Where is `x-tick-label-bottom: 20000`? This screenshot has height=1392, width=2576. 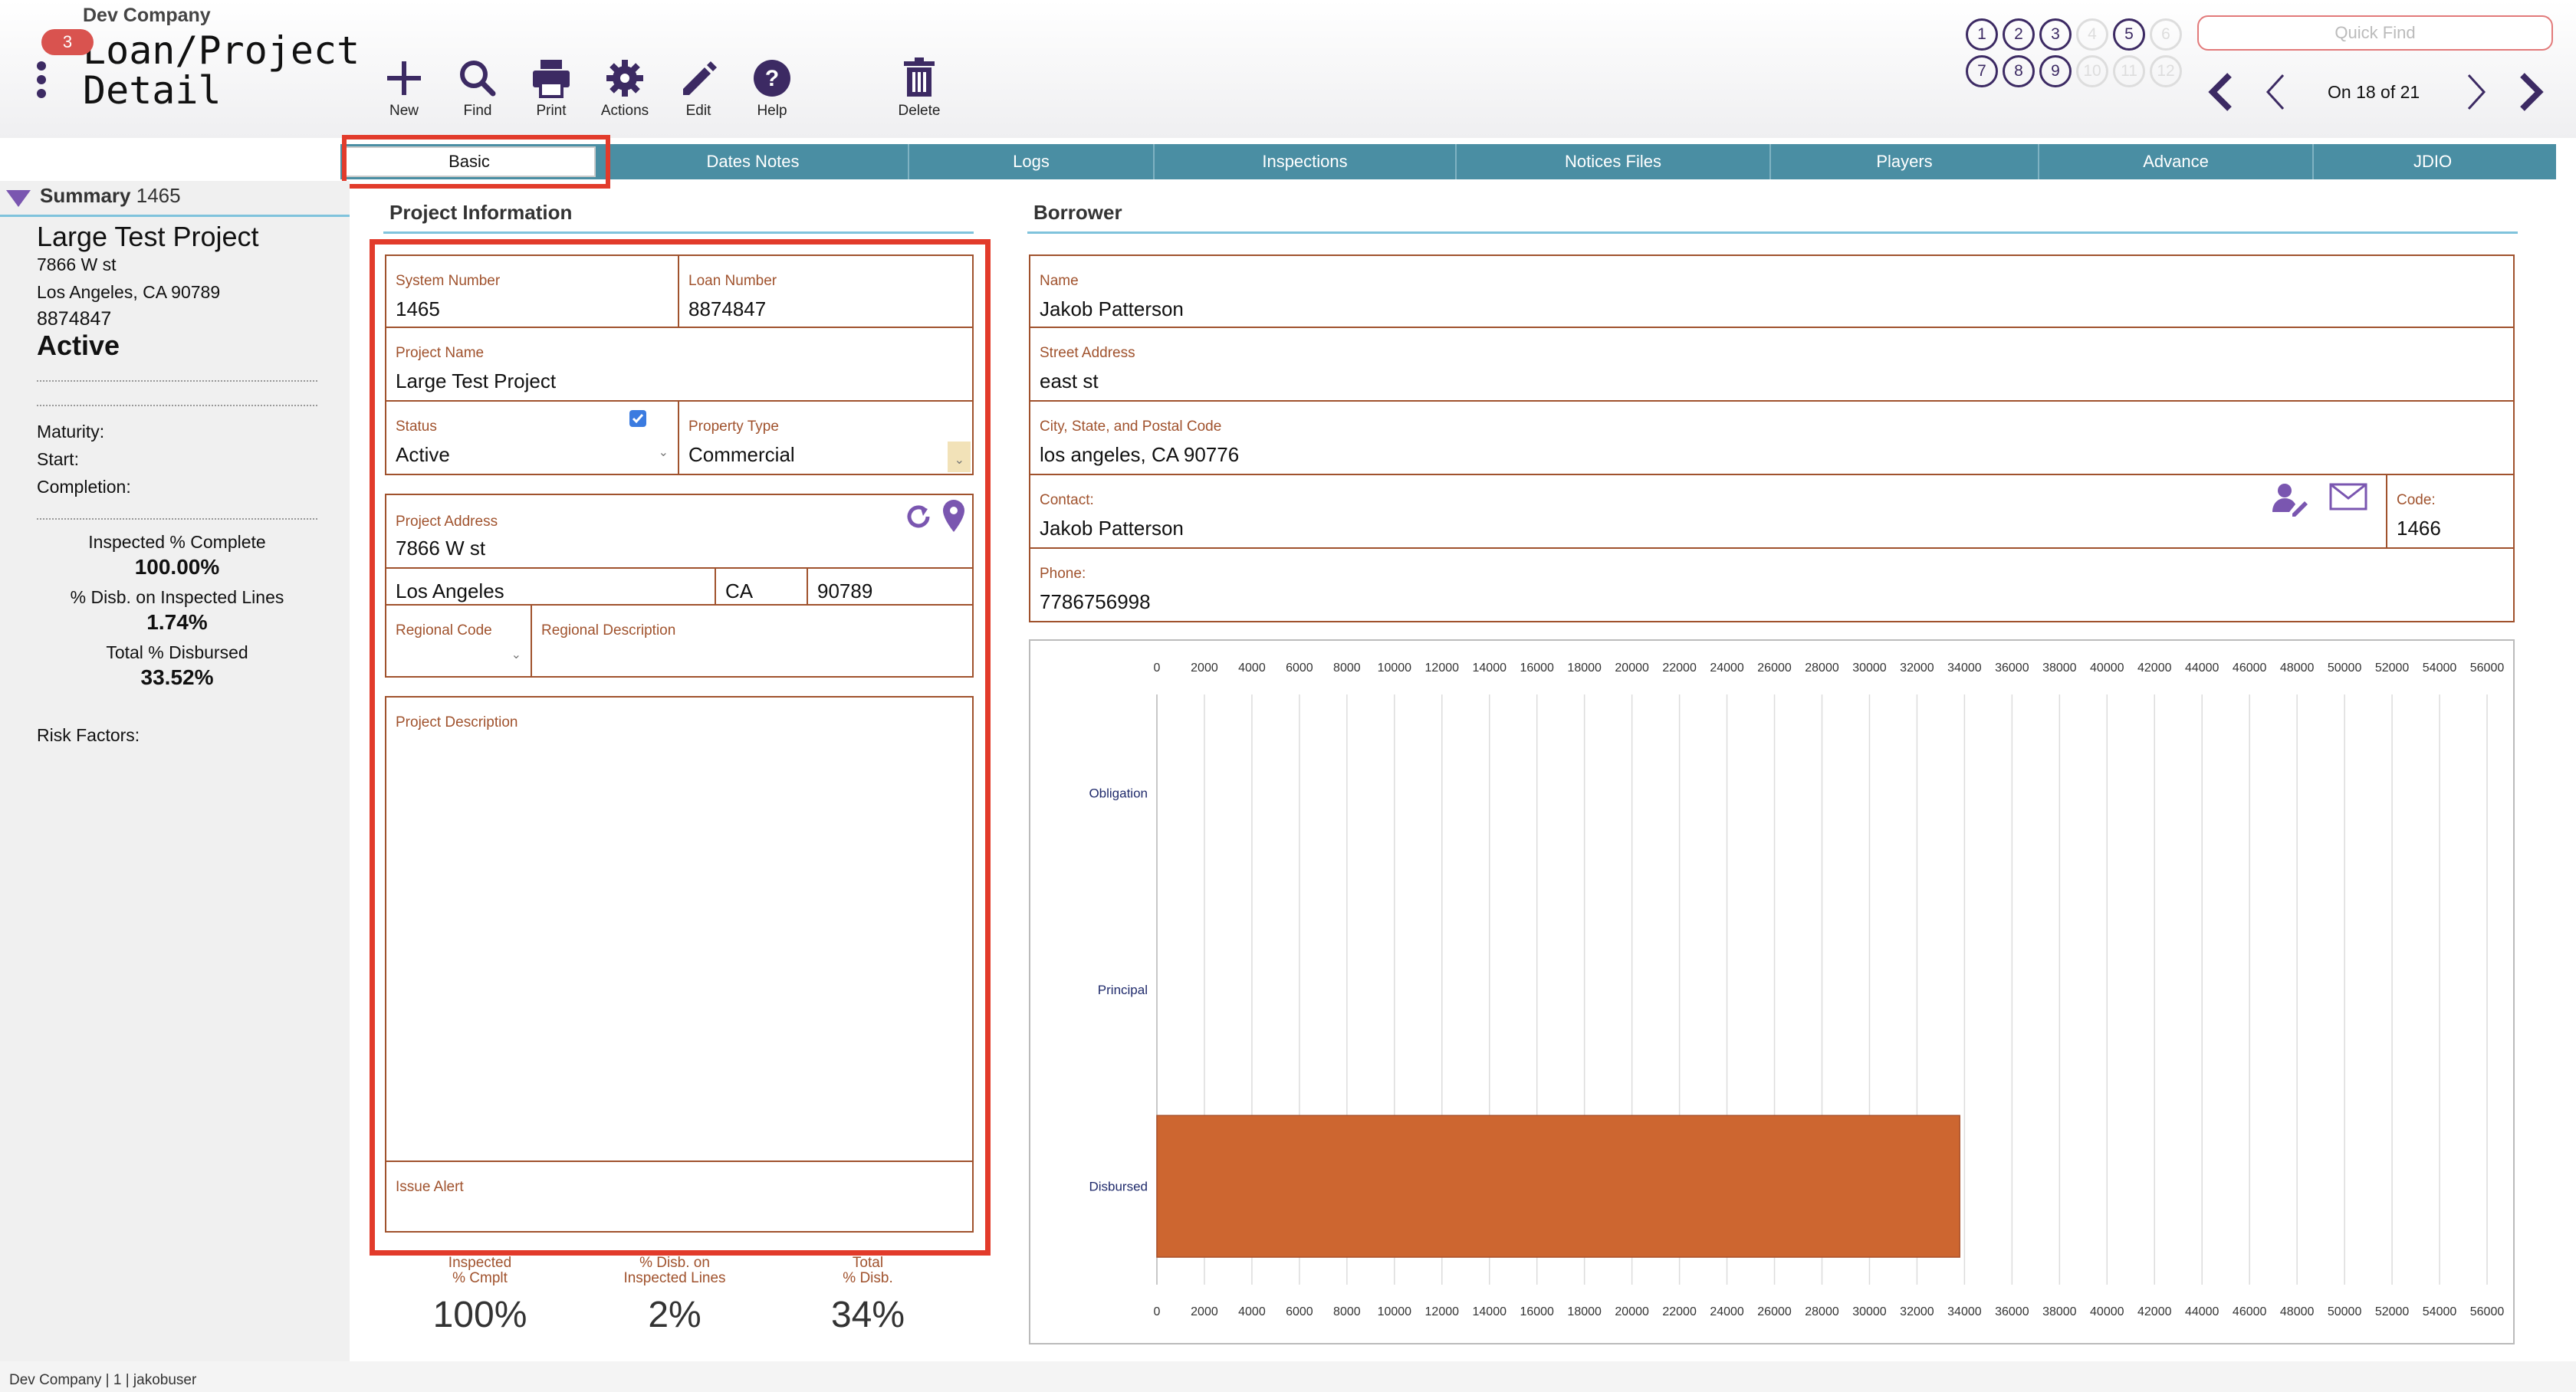 x-tick-label-bottom: 20000 is located at coordinates (1632, 1311).